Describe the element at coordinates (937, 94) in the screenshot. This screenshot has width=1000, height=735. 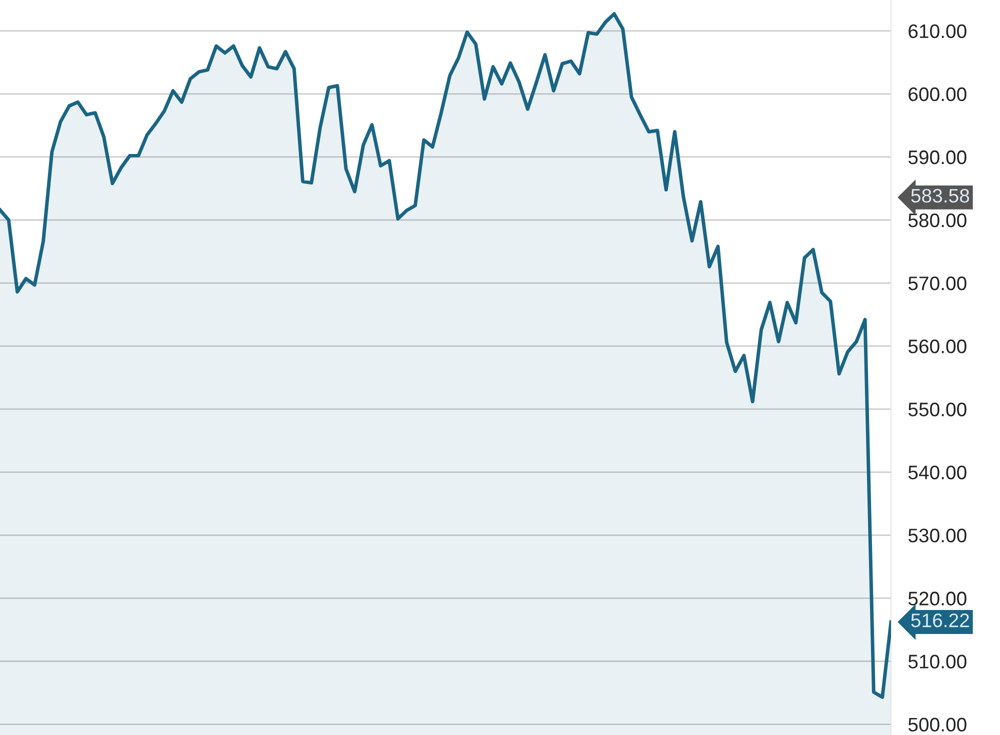
I see `y-tick-label: 600.00` at that location.